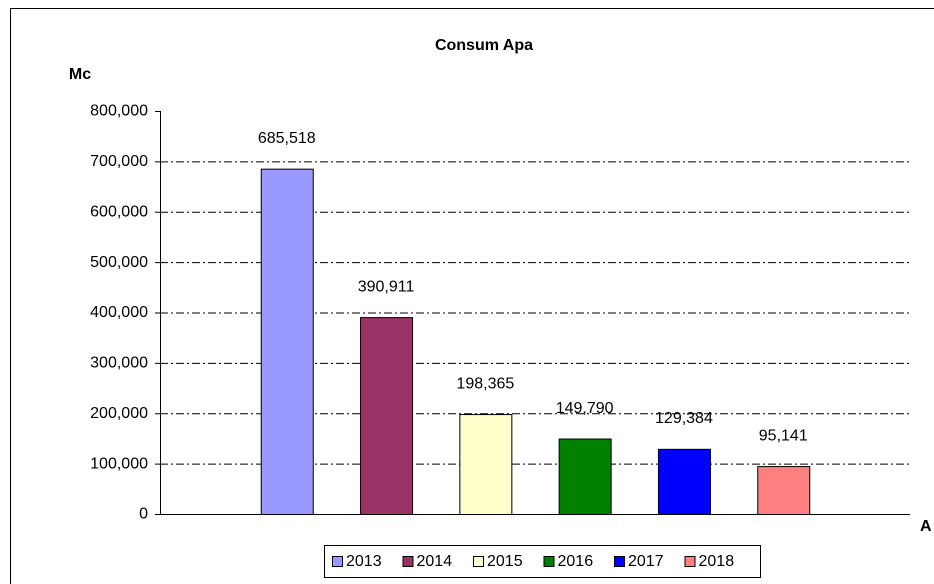  Describe the element at coordinates (287, 138) in the screenshot. I see `data-label: 685,518` at that location.